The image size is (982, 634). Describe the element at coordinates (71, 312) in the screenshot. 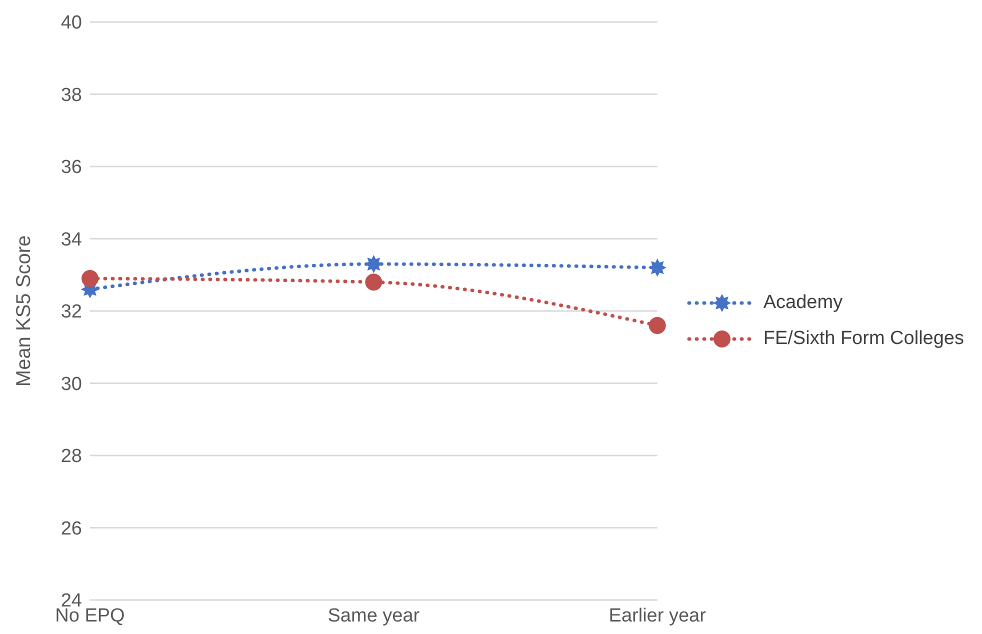

I see `y-tick-label: 32` at that location.